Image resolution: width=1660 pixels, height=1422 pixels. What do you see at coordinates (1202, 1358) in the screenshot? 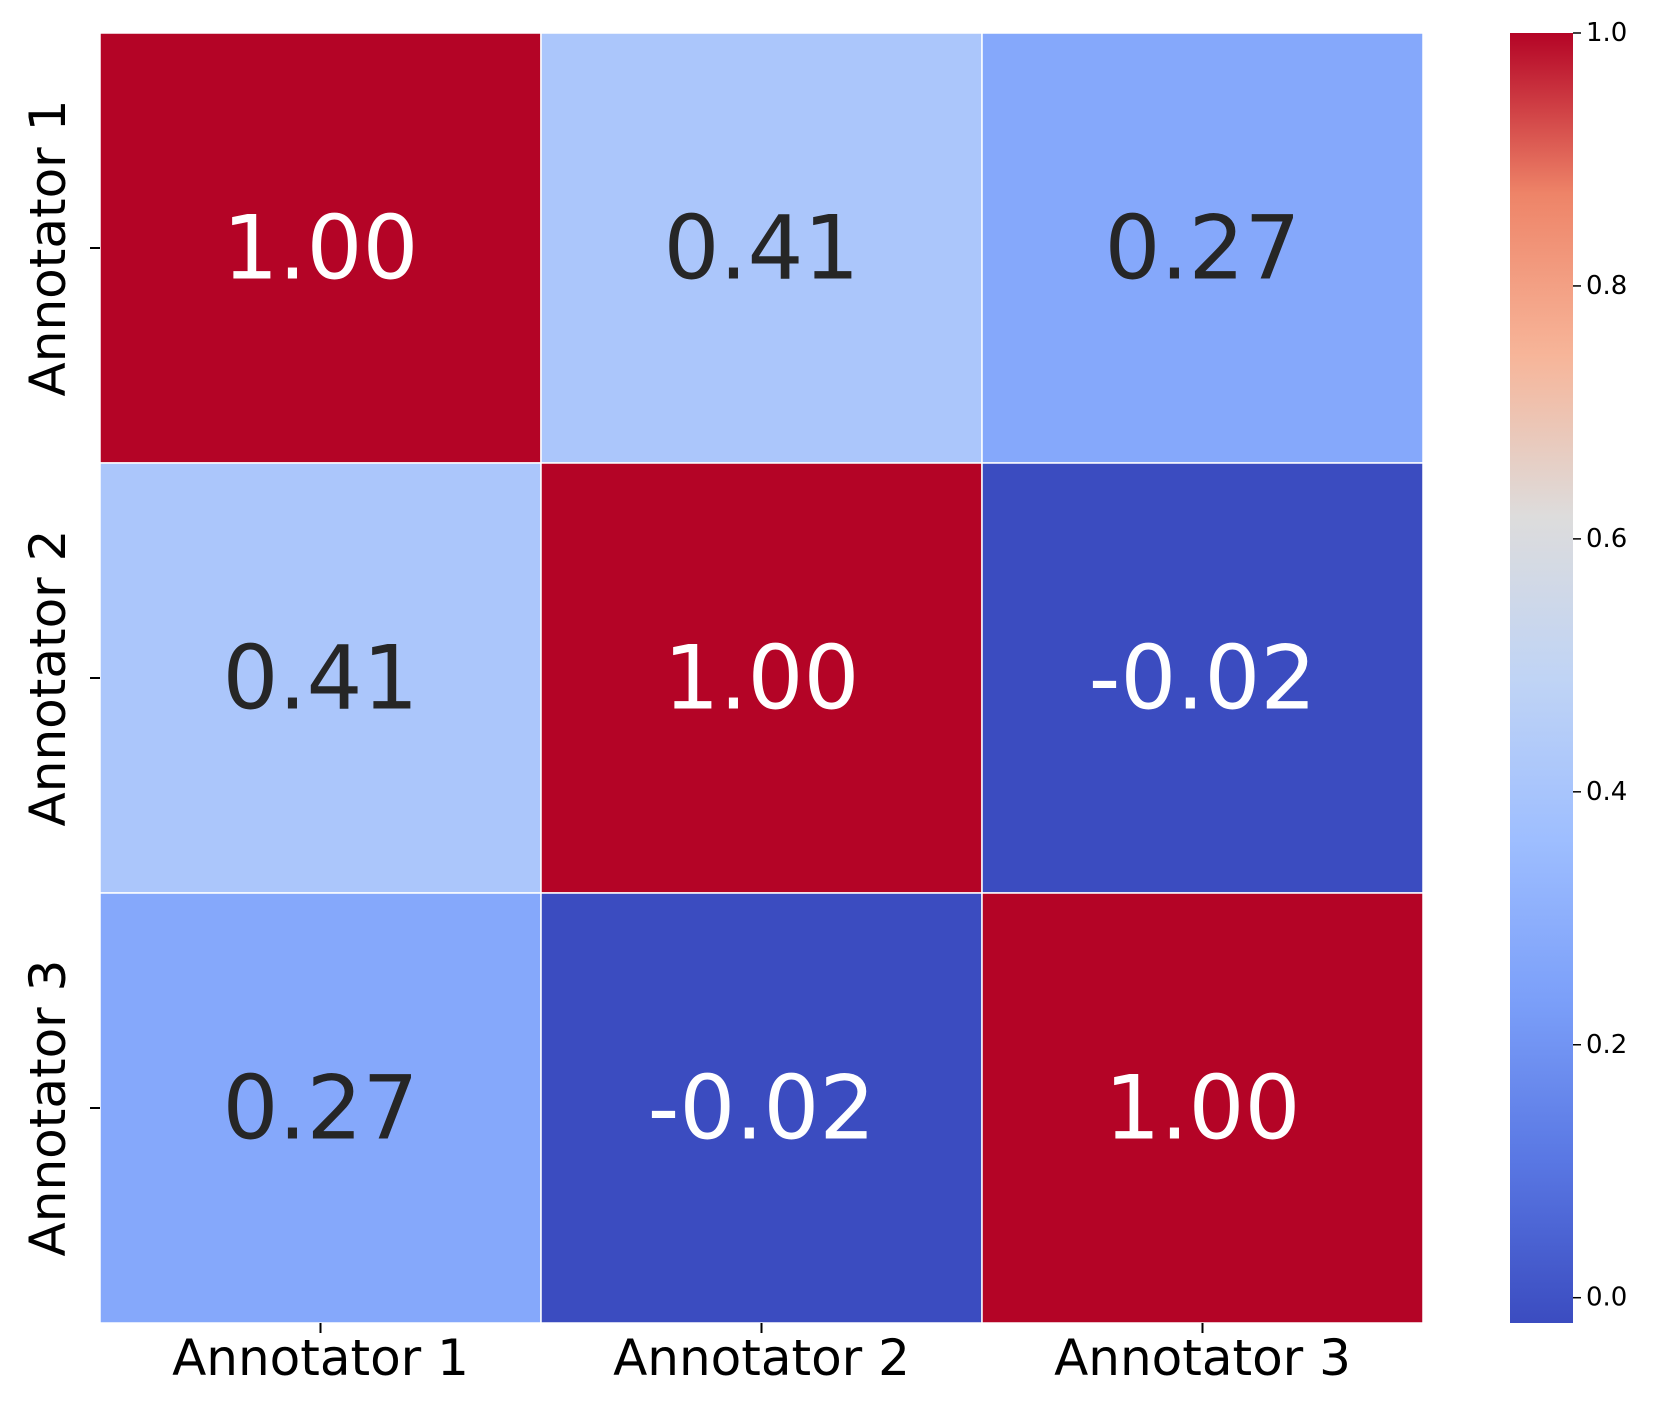
I see `x-tick-label: Annotator 3` at bounding box center [1202, 1358].